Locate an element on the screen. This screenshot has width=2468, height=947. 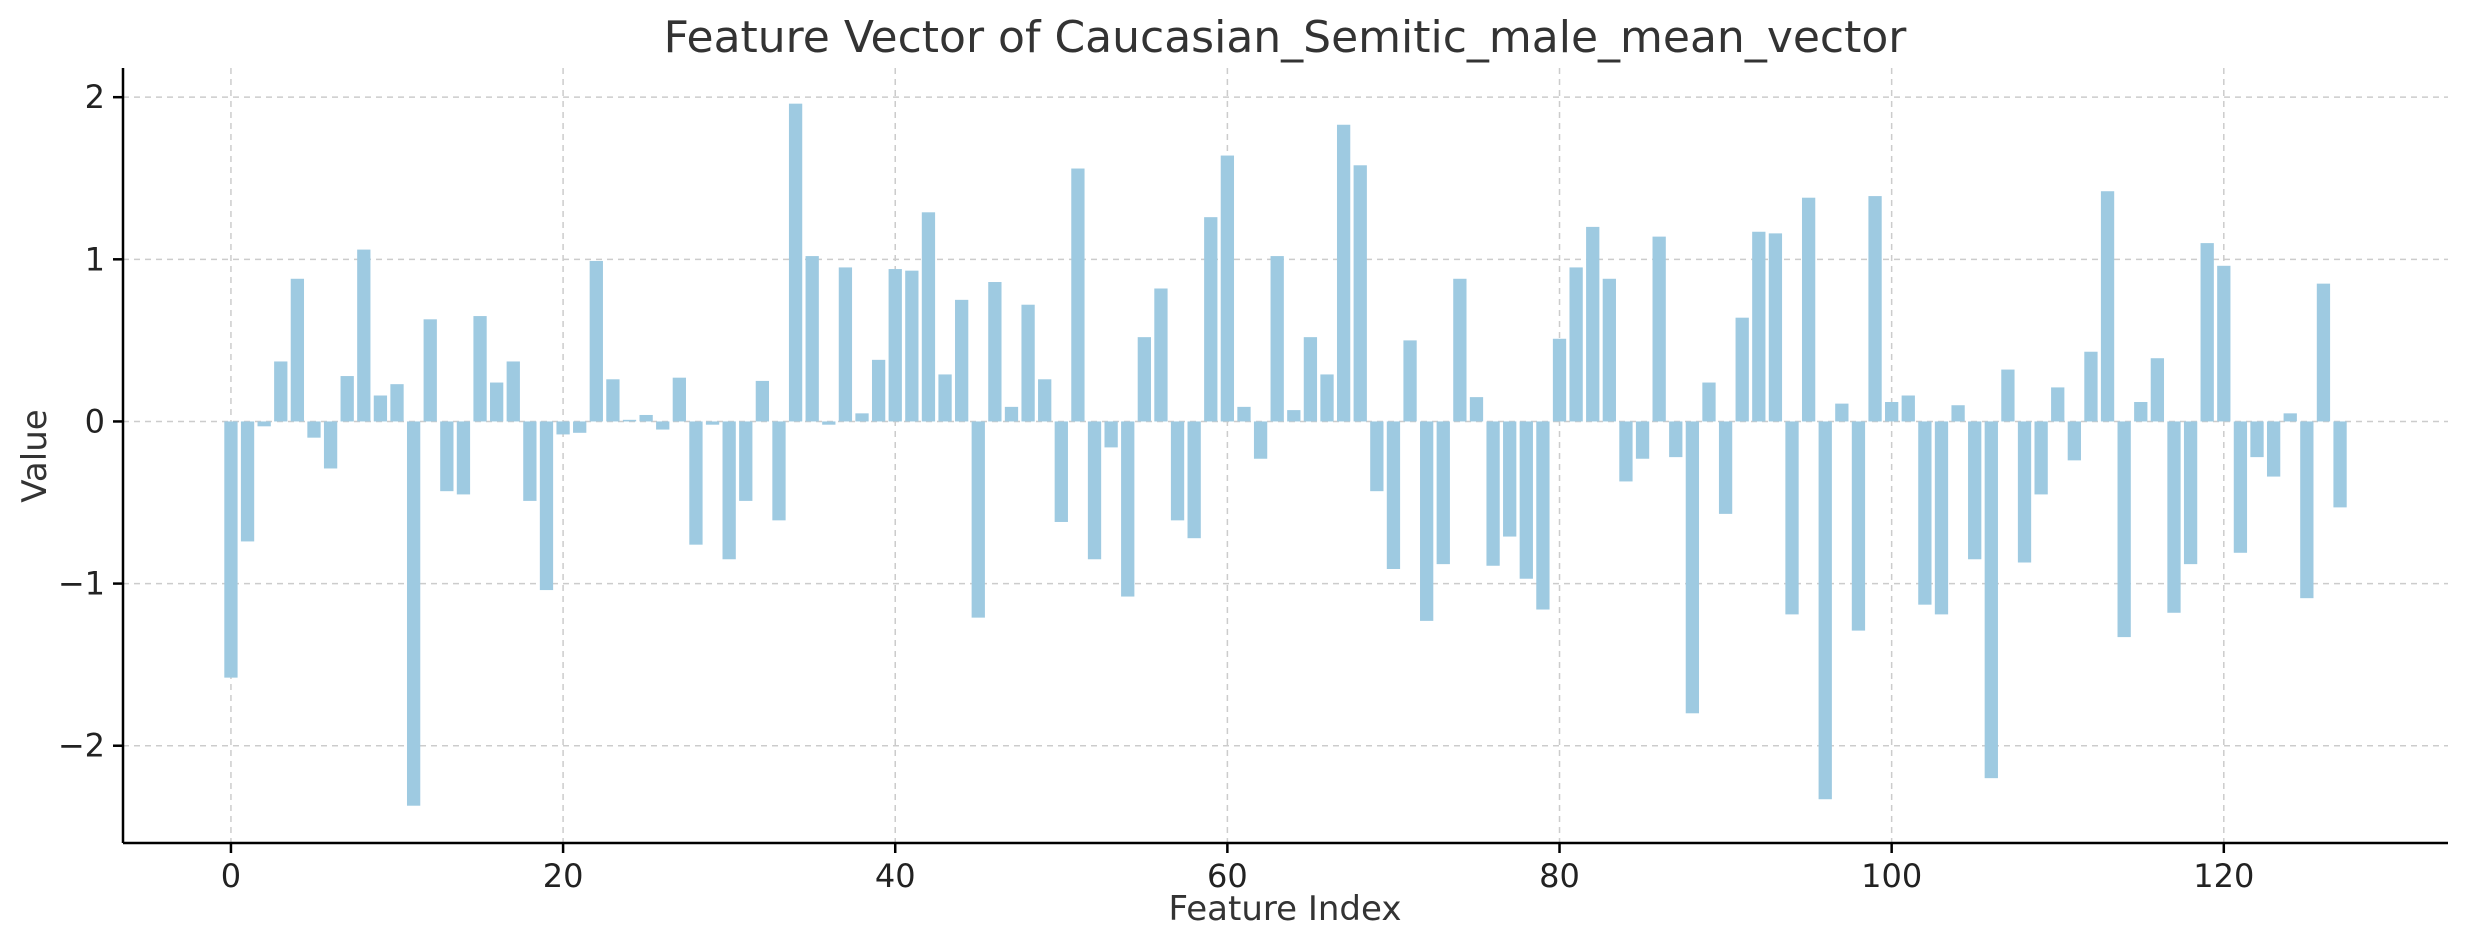
x-tick-label: 80 is located at coordinates (1559, 876).